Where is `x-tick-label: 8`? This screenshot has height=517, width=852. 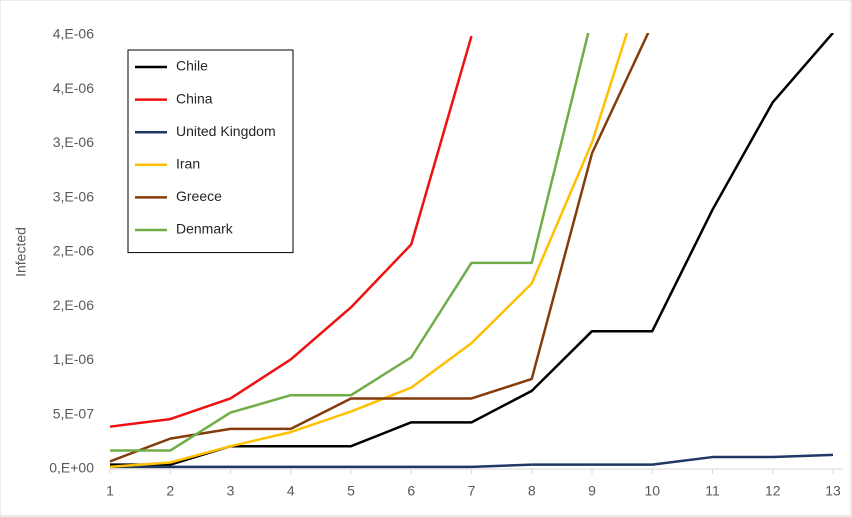
x-tick-label: 8 is located at coordinates (532, 491).